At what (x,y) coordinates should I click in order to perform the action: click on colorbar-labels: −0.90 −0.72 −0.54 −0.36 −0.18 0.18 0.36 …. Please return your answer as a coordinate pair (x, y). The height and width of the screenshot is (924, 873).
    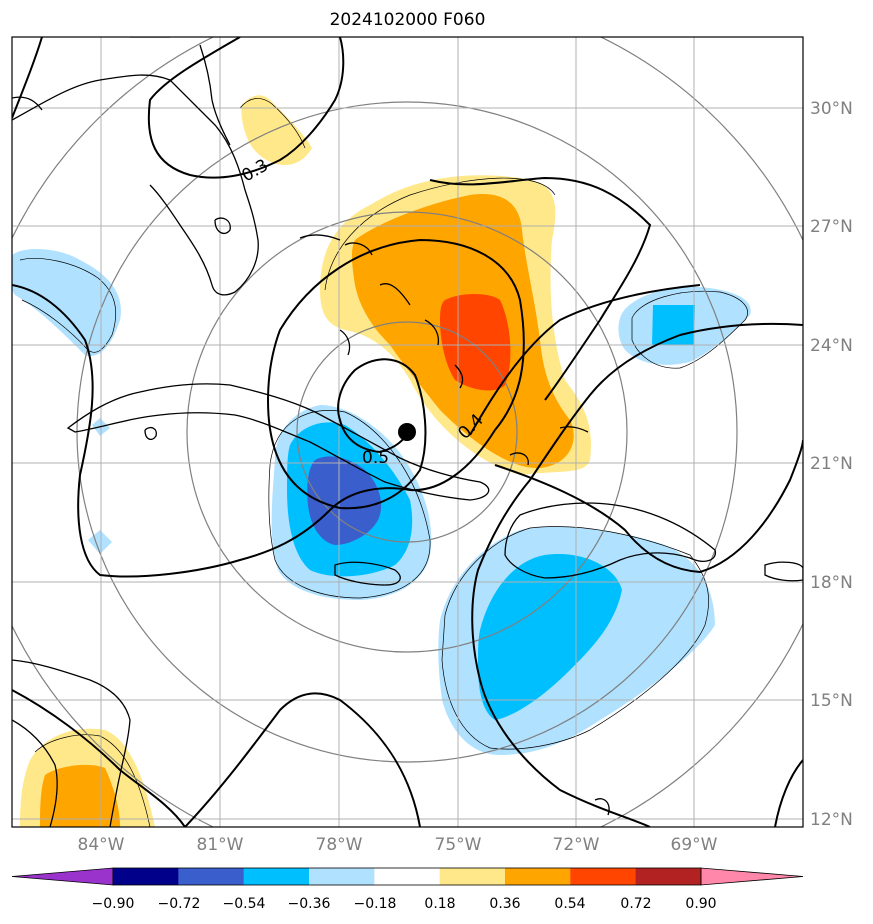
    Looking at the image, I should click on (404, 904).